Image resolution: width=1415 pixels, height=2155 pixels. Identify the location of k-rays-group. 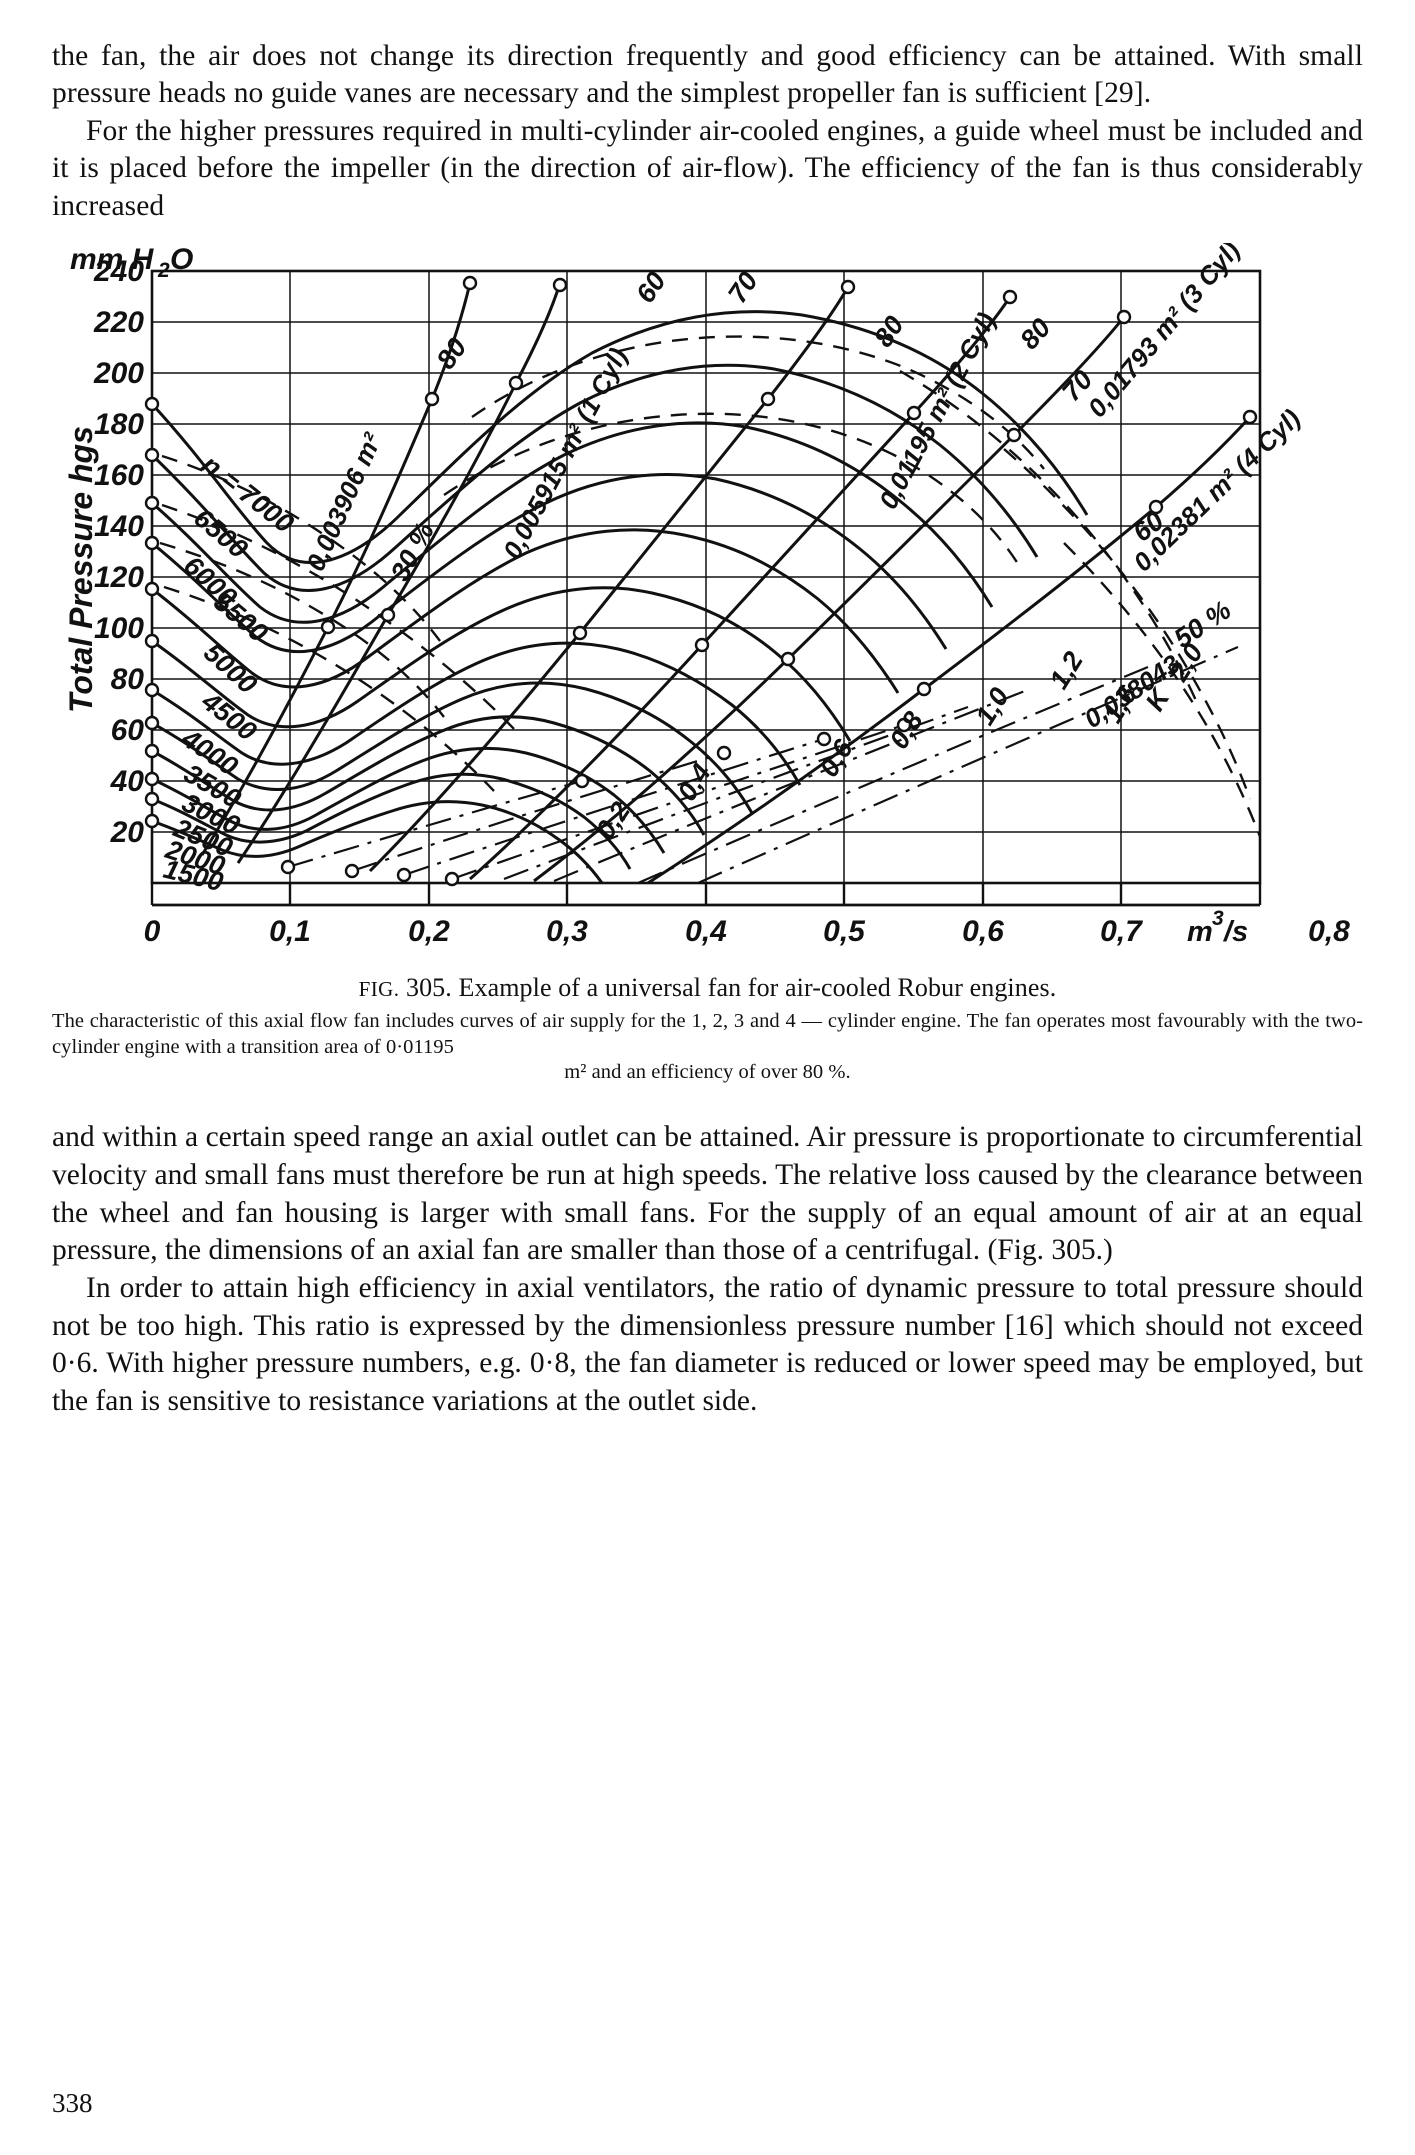
(763, 765).